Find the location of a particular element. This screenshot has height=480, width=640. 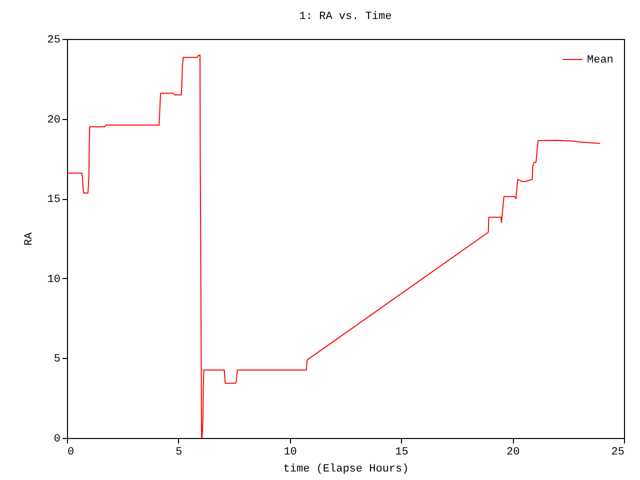

legend-label: Mean is located at coordinates (600, 60).